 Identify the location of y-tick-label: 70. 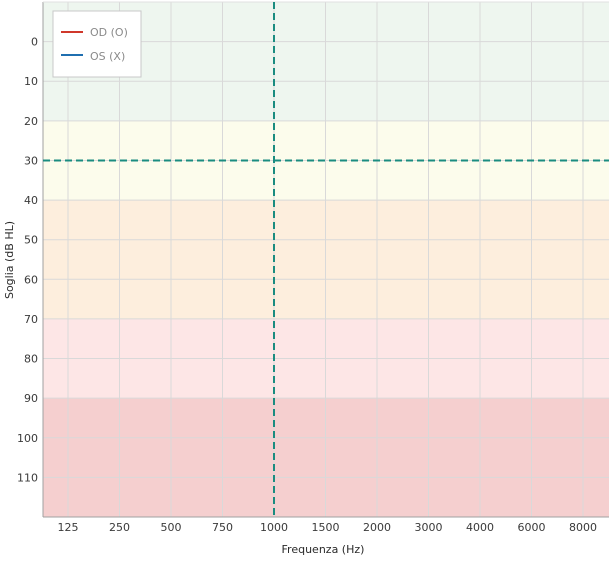
(31, 319).